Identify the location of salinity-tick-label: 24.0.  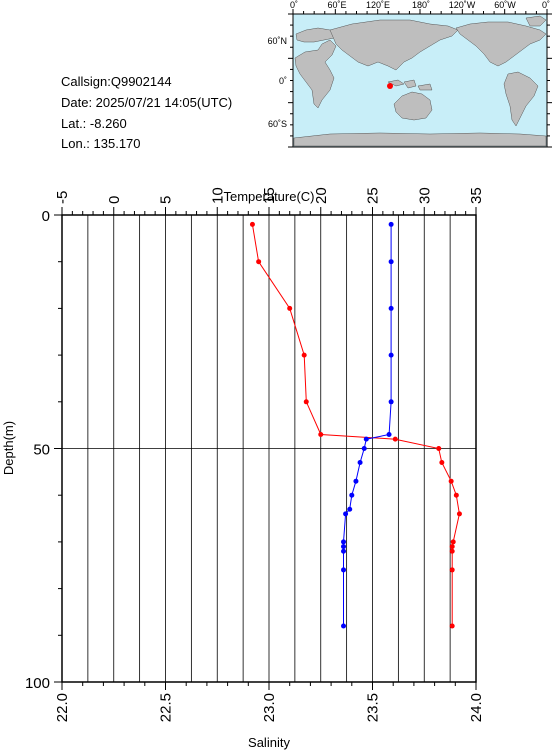
(476, 707).